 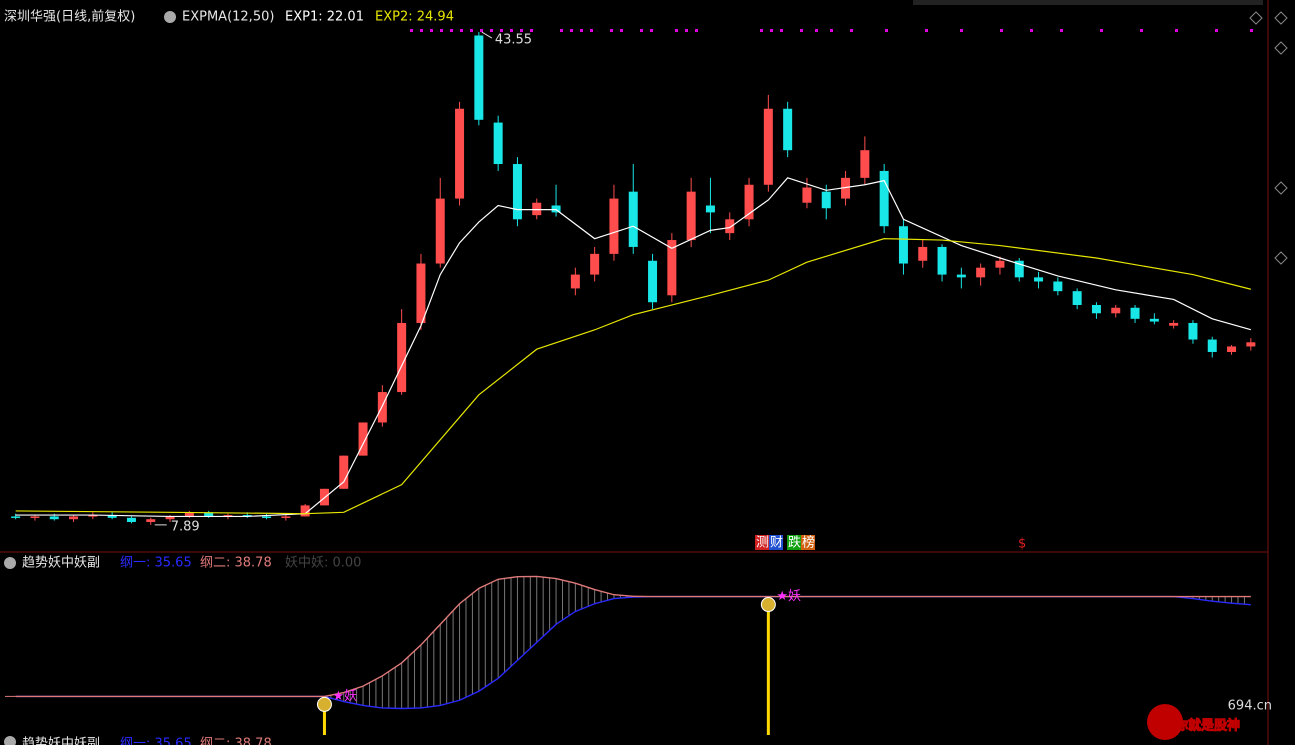 I want to click on tag-label: 测, so click(x=762, y=543).